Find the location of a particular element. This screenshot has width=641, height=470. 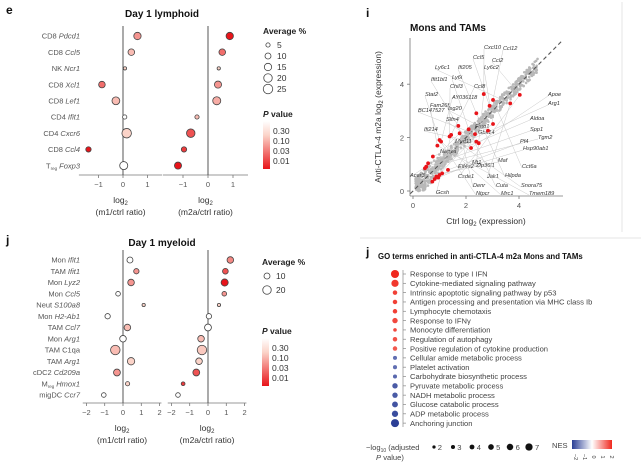

pvalue-legend-tick: 0.30 is located at coordinates (281, 131).